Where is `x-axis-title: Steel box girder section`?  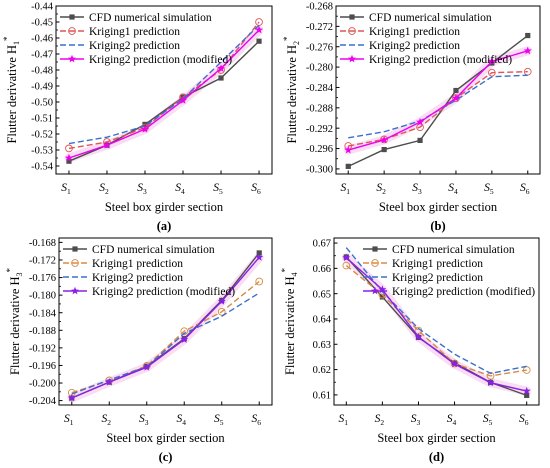 x-axis-title: Steel box girder section is located at coordinates (164, 207).